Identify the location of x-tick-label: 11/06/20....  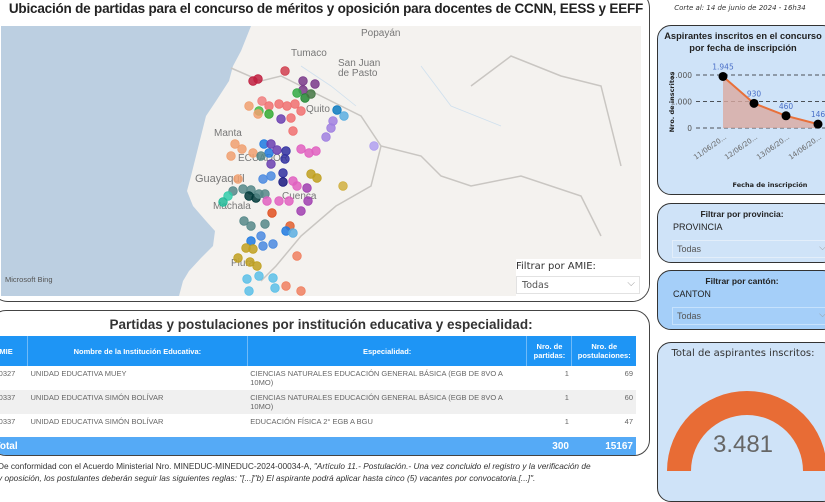
(710, 147).